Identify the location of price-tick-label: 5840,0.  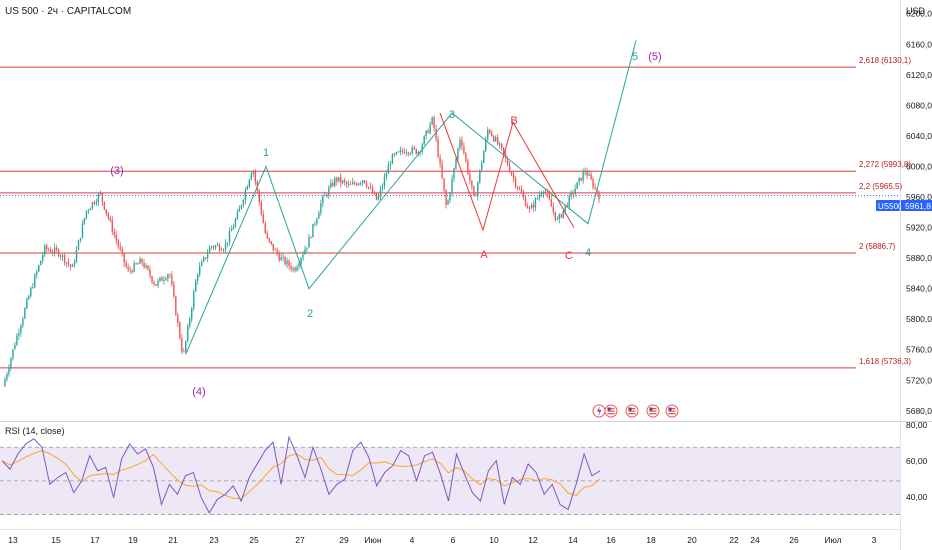
(919, 289).